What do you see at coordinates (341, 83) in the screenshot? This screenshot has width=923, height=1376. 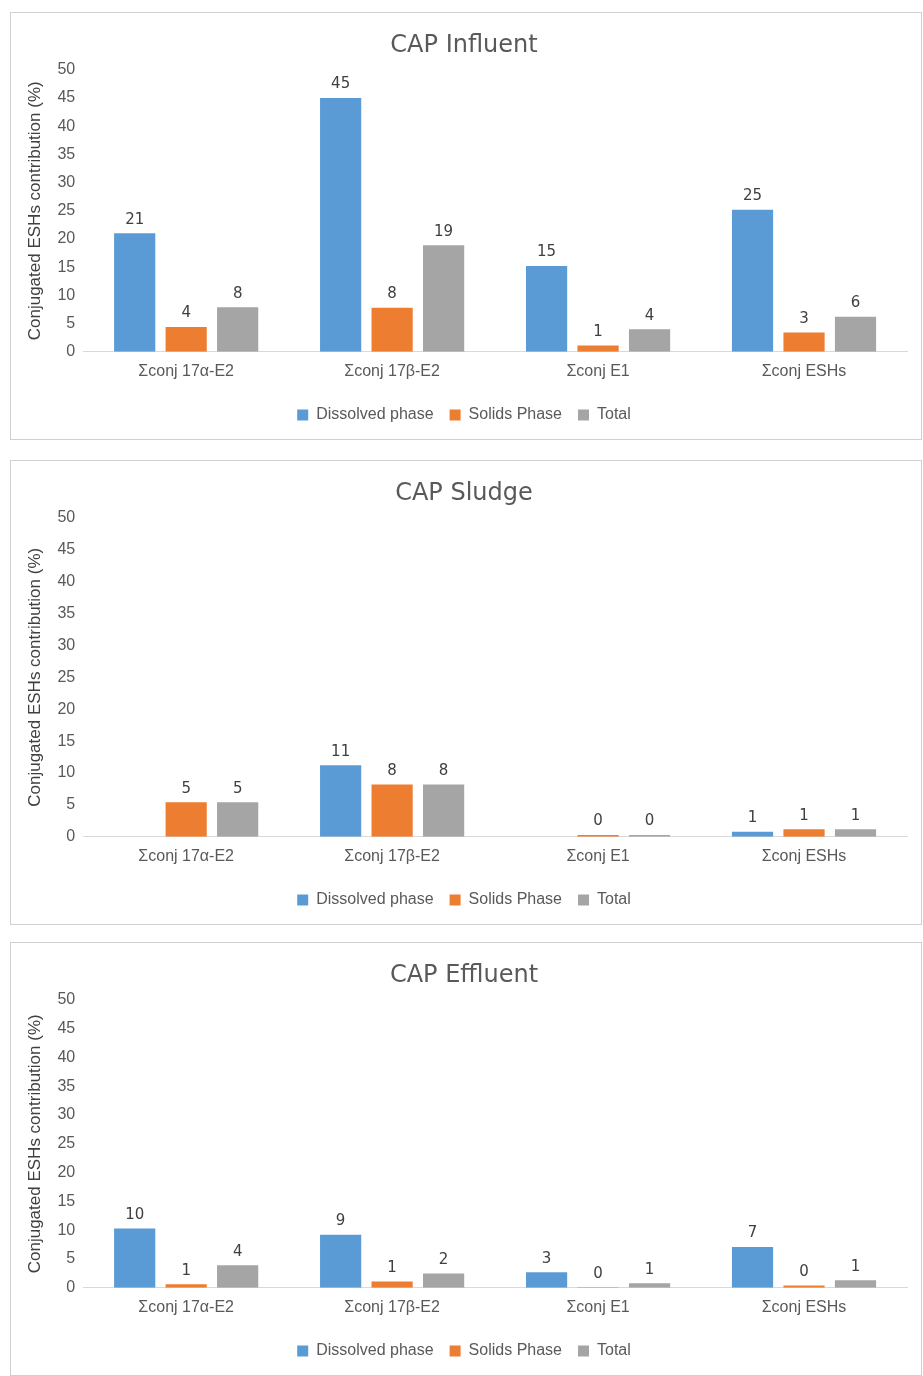 I see `data-label: 45` at bounding box center [341, 83].